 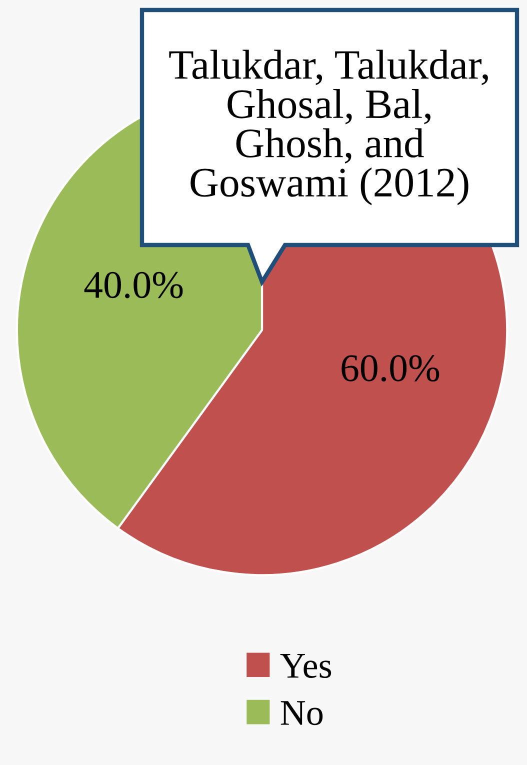 What do you see at coordinates (391, 368) in the screenshot?
I see `data-label: 60.0%` at bounding box center [391, 368].